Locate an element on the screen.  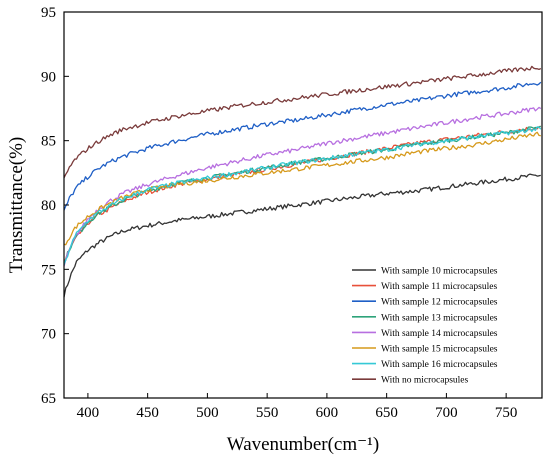
legend-label: With sample 13 microcapsules is located at coordinates (439, 318).